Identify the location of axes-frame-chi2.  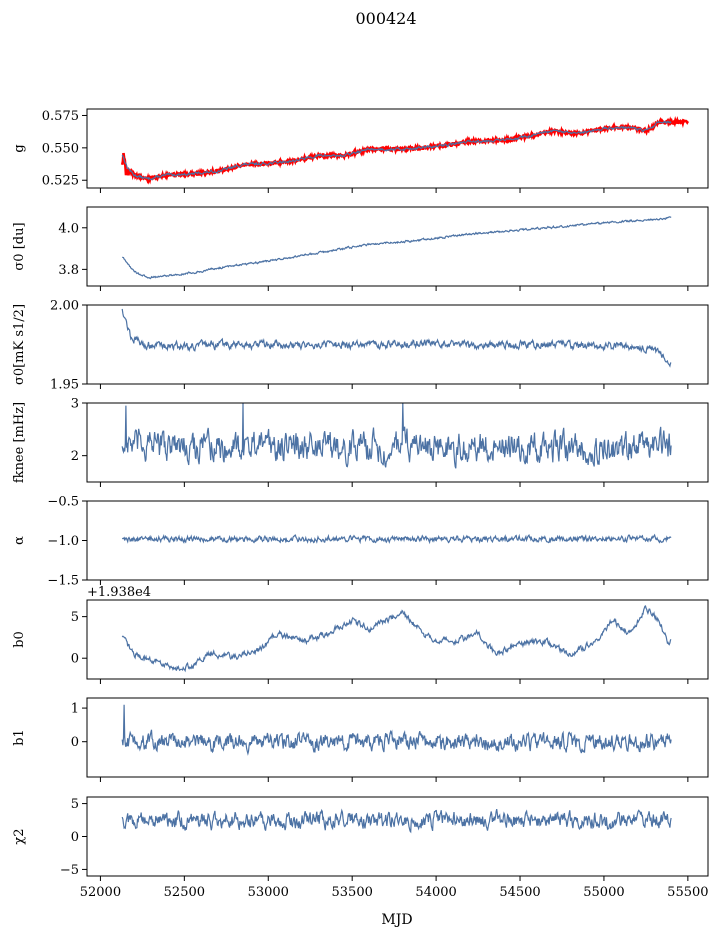
(397, 836).